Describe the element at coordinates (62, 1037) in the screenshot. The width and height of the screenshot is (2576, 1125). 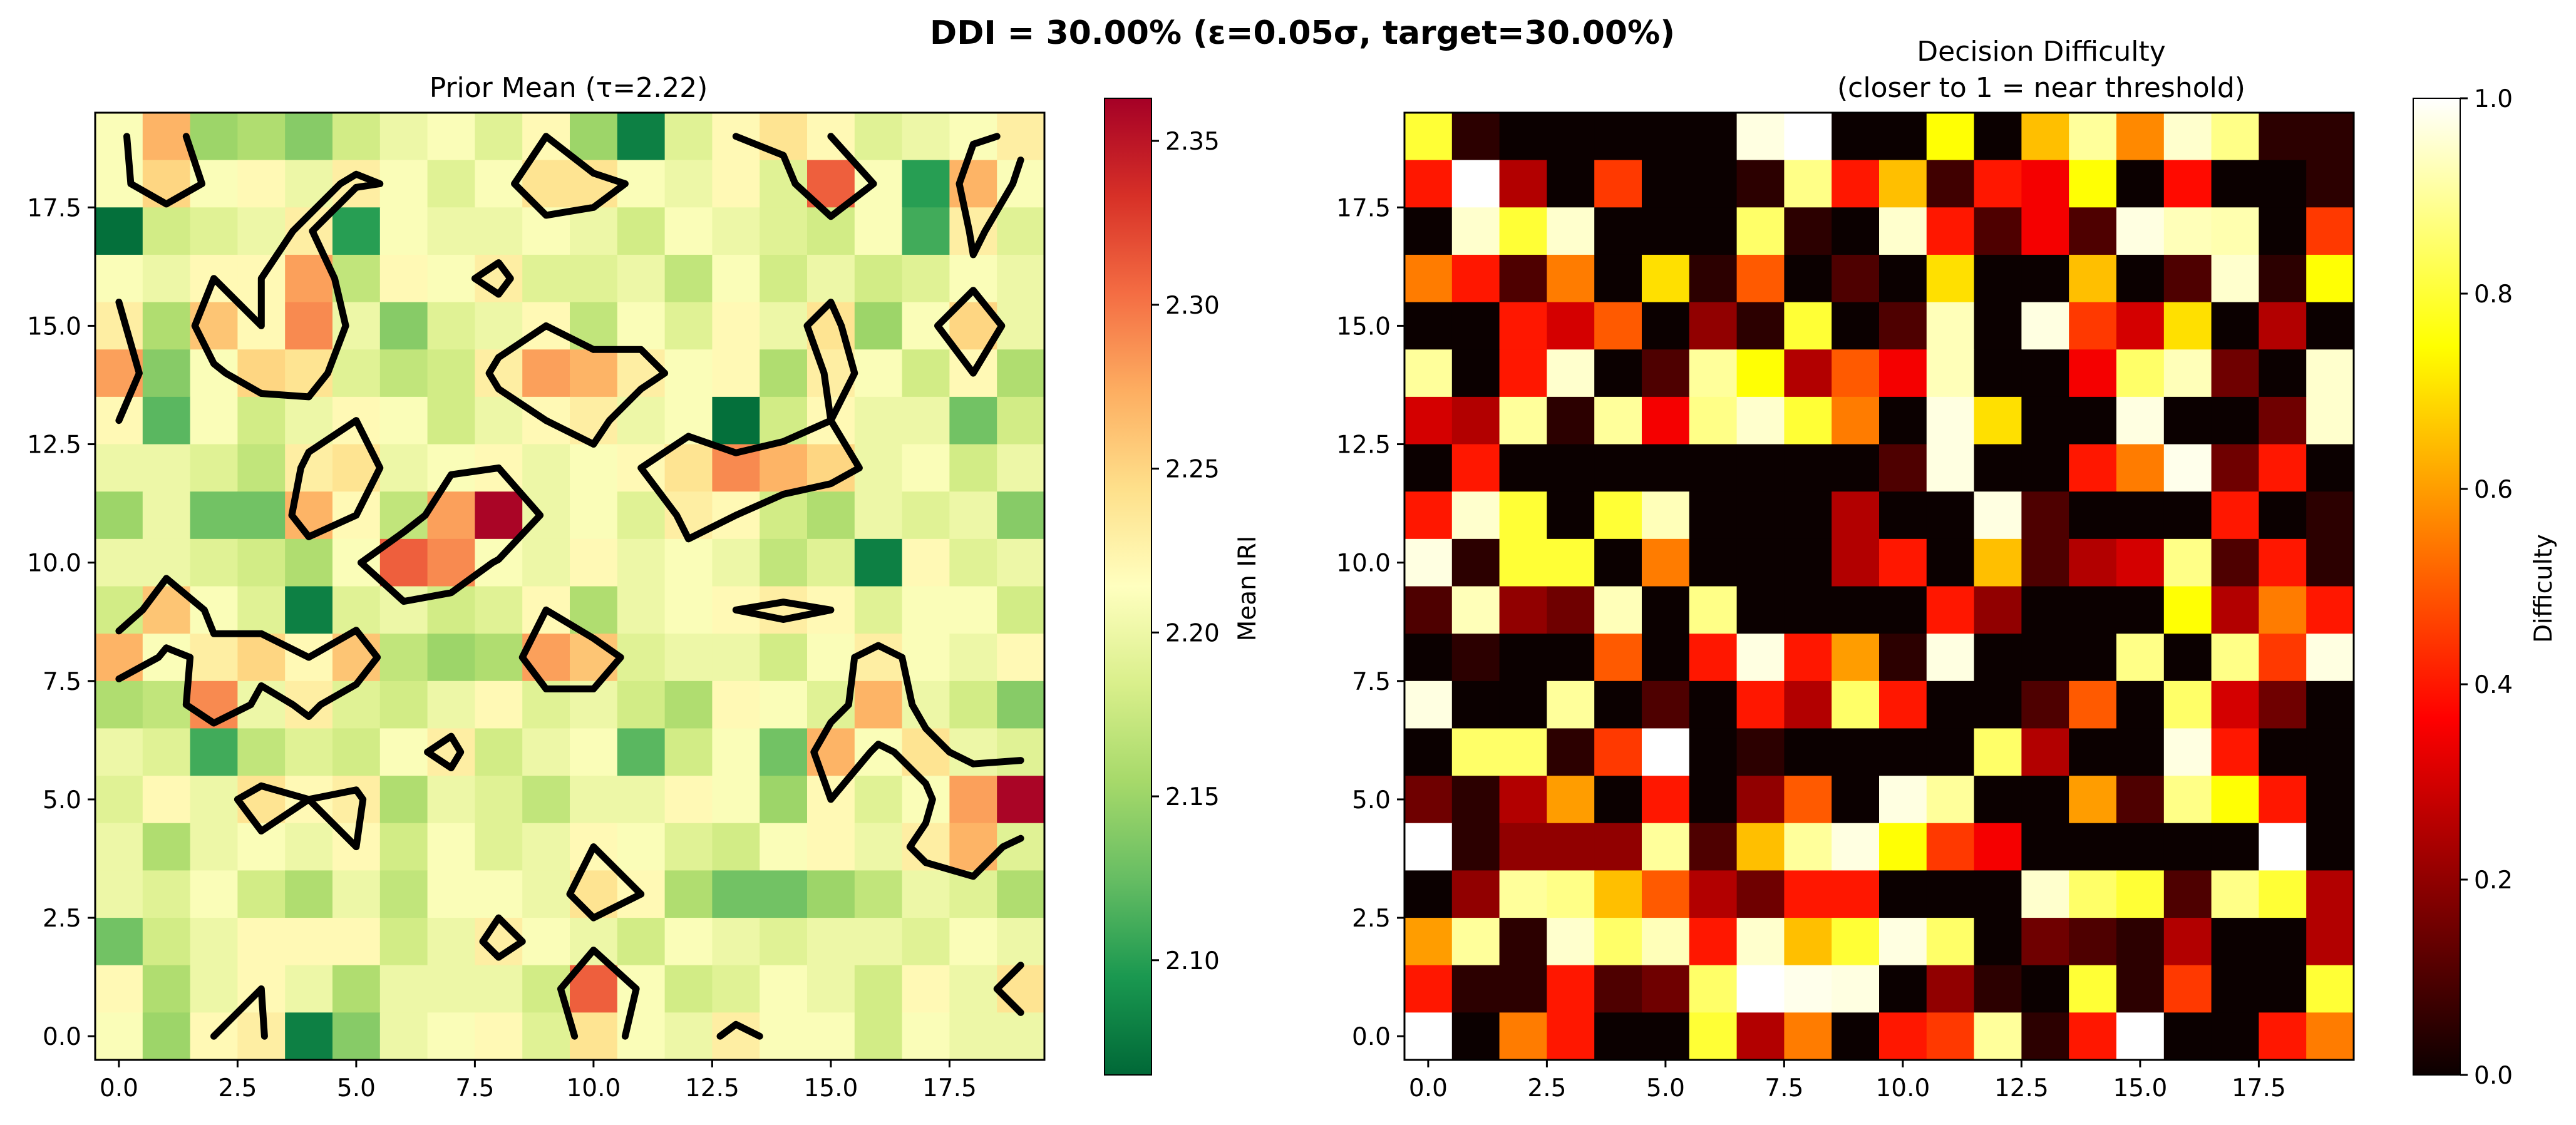
I see `y-tick-label: 0.0` at that location.